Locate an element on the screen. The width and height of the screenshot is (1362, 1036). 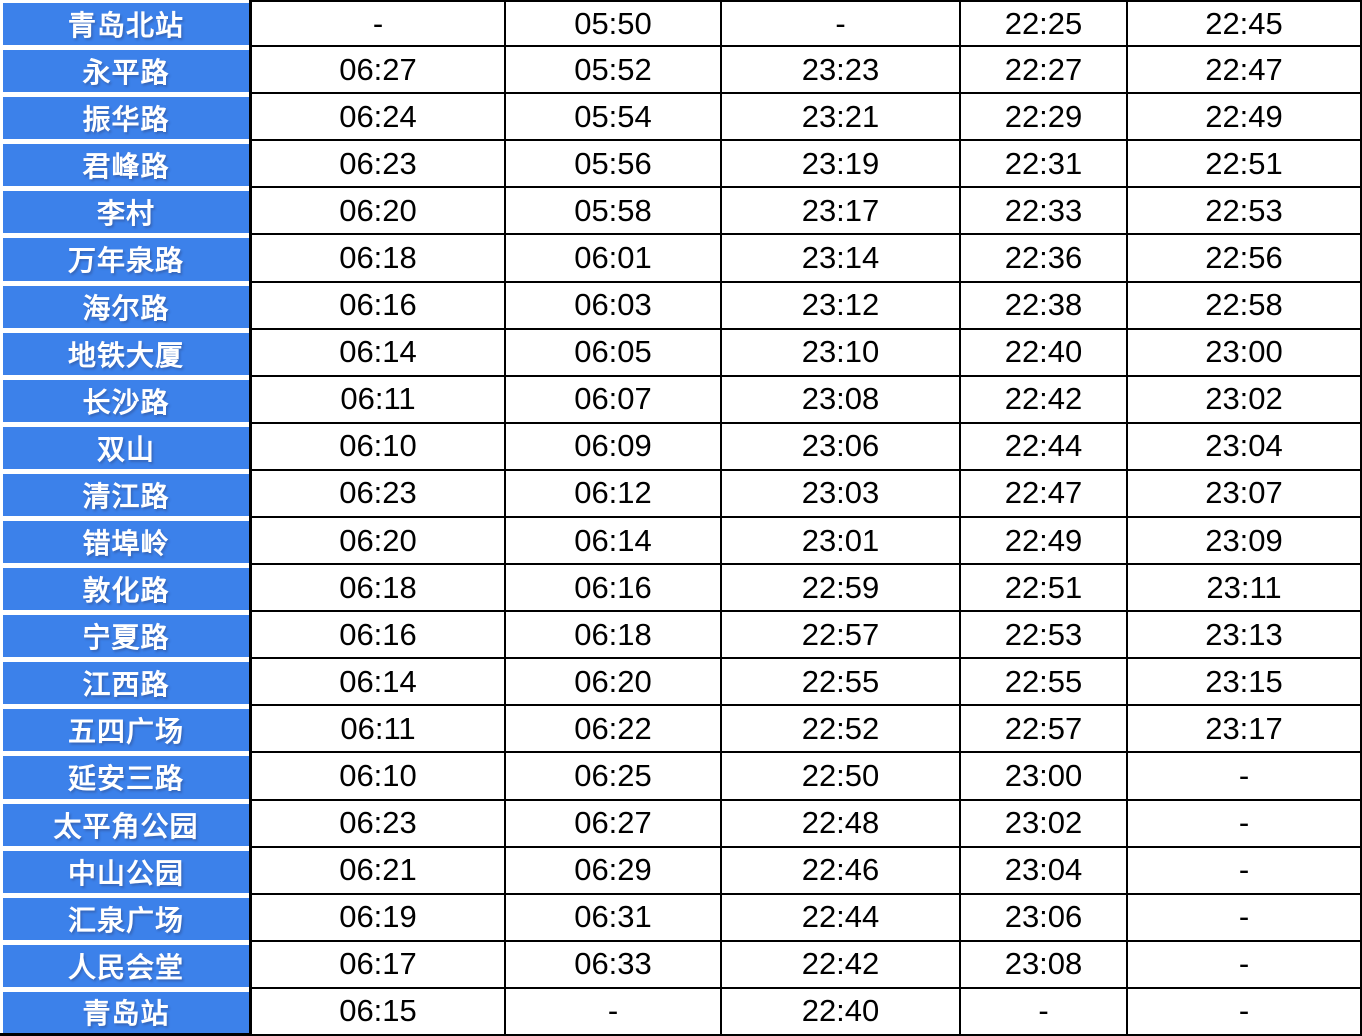
station-name: 汇泉广场 is located at coordinates (126, 918).